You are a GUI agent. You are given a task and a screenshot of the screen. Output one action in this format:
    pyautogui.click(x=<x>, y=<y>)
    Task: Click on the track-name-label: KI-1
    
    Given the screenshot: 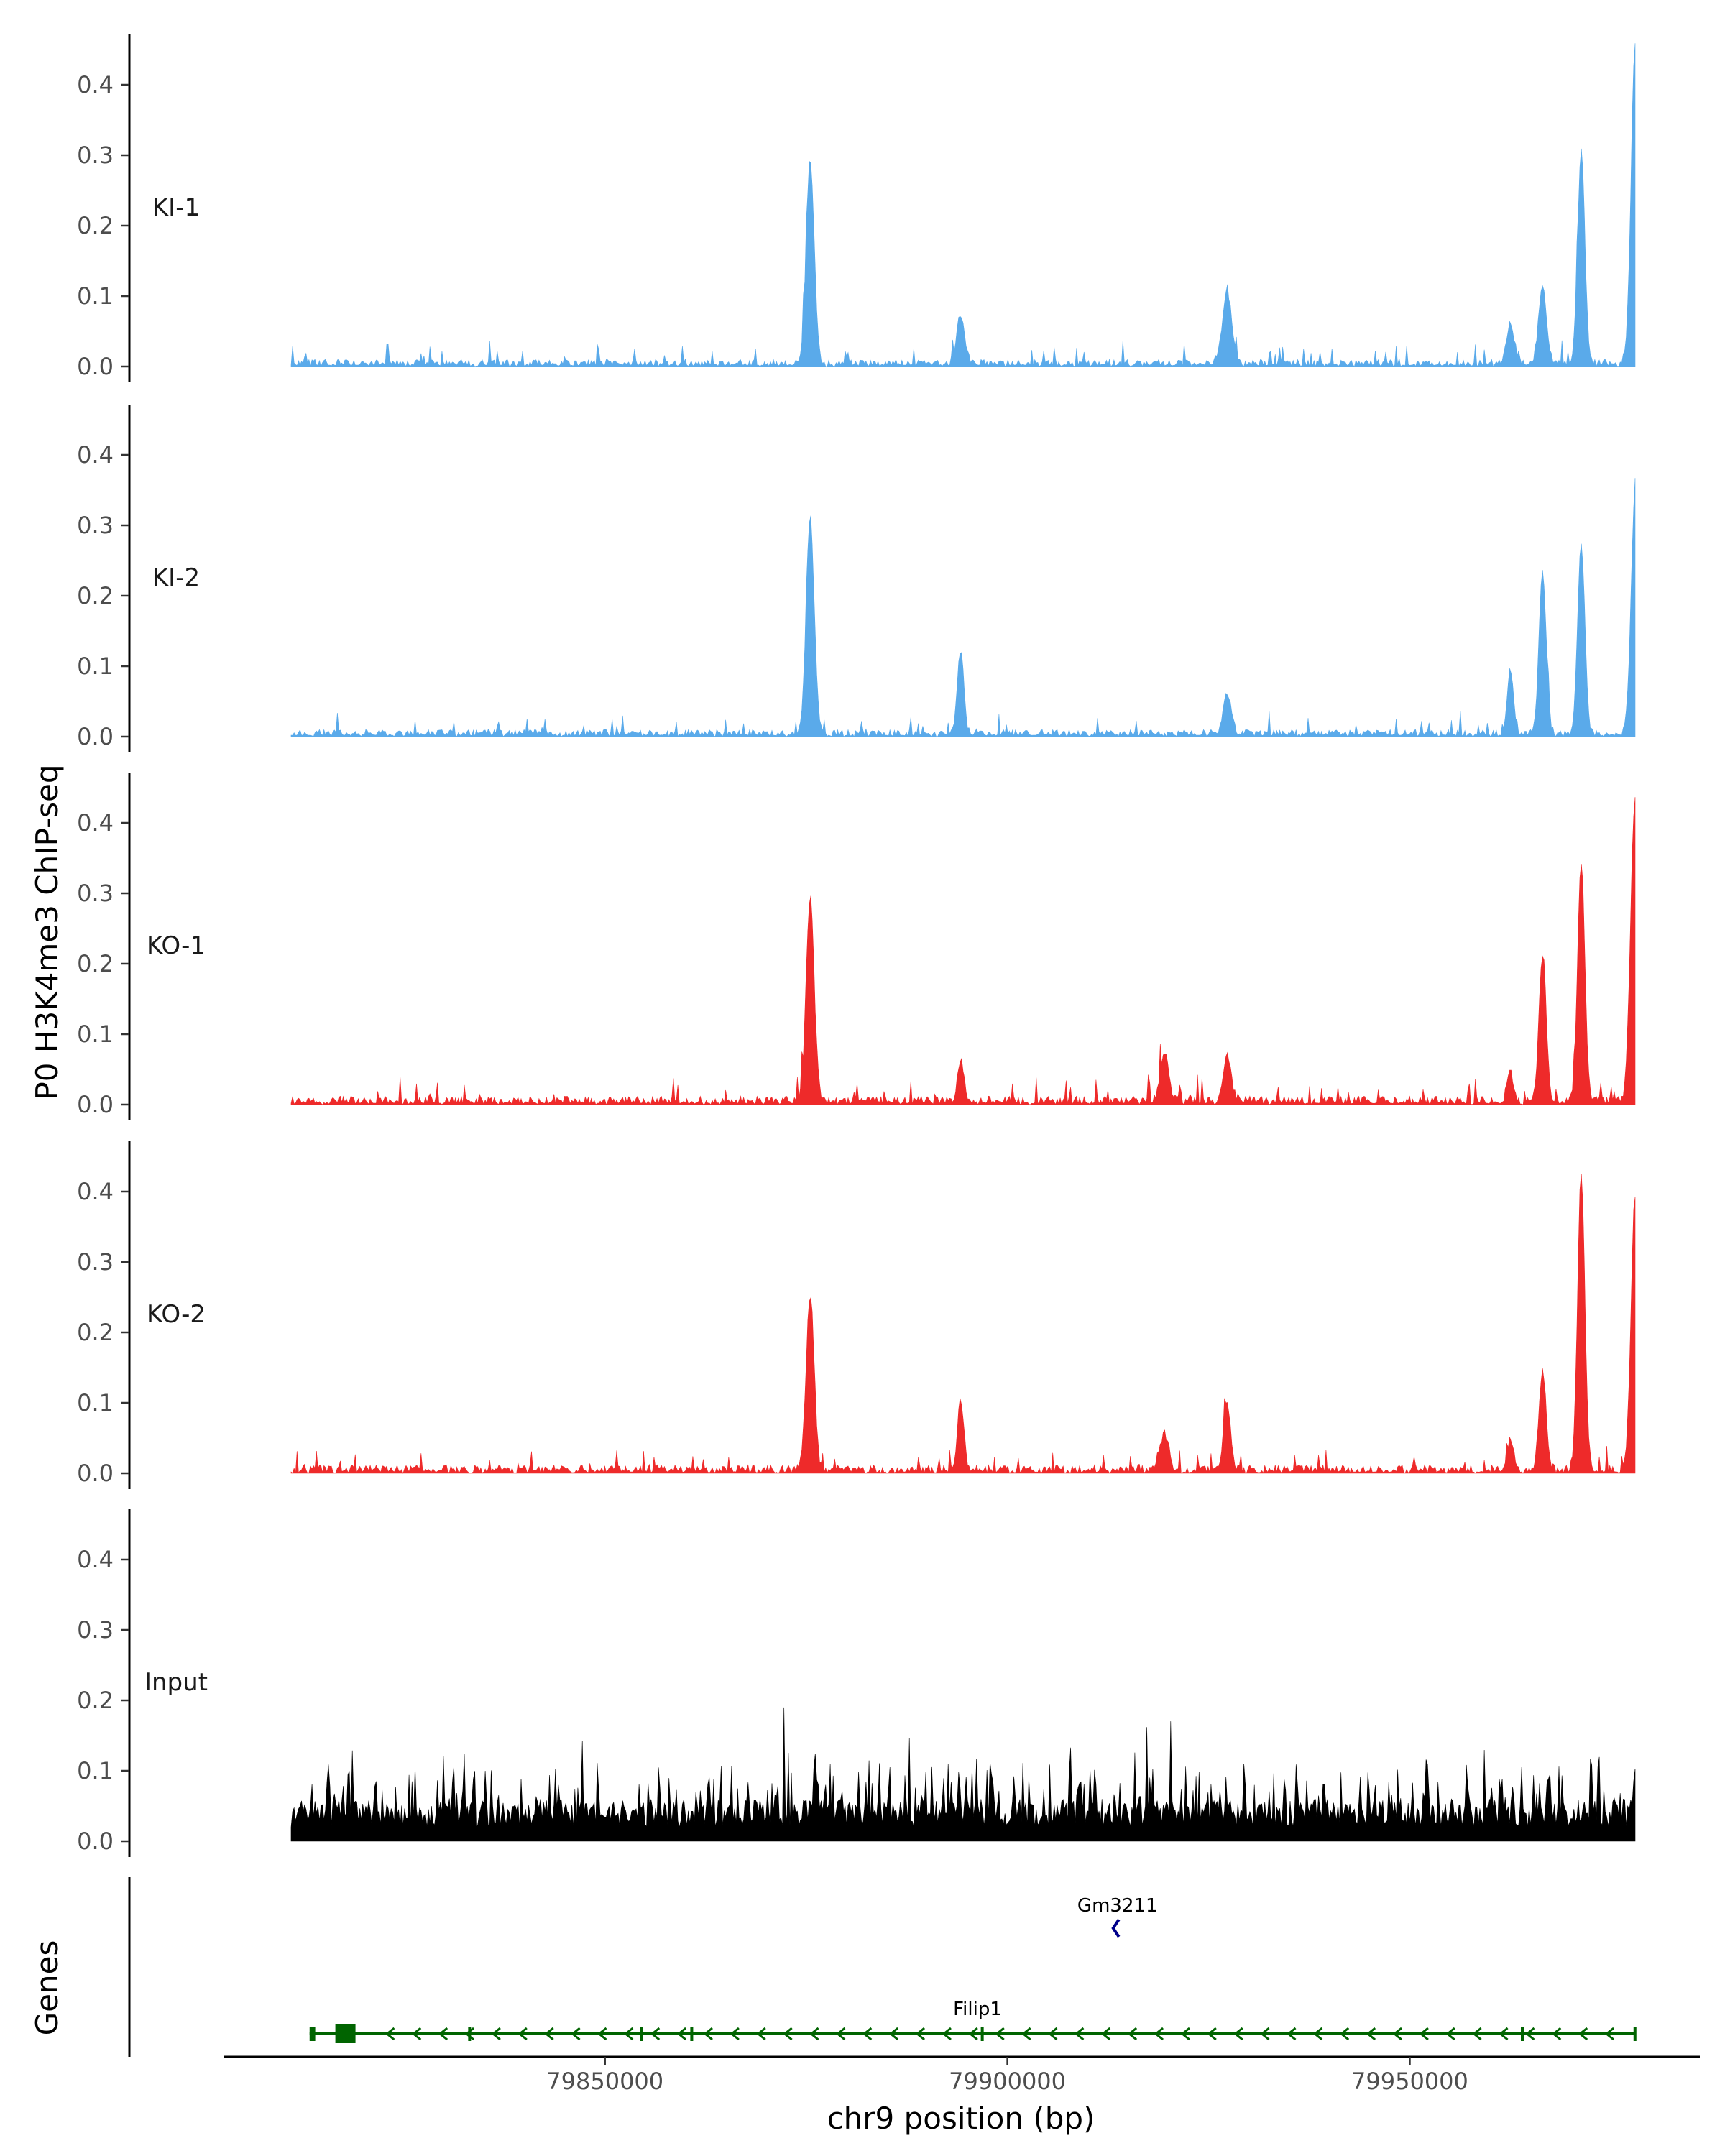 What is the action you would take?
    pyautogui.click(x=176, y=208)
    